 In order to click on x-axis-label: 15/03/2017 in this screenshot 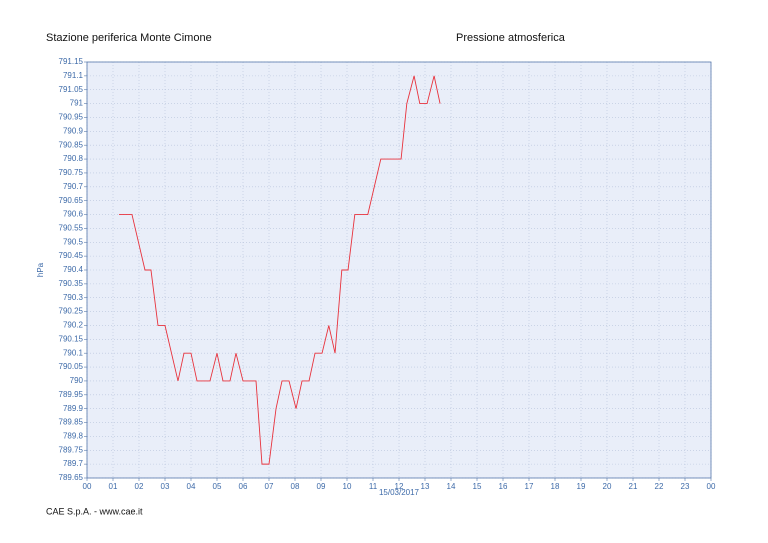, I will do `click(399, 492)`.